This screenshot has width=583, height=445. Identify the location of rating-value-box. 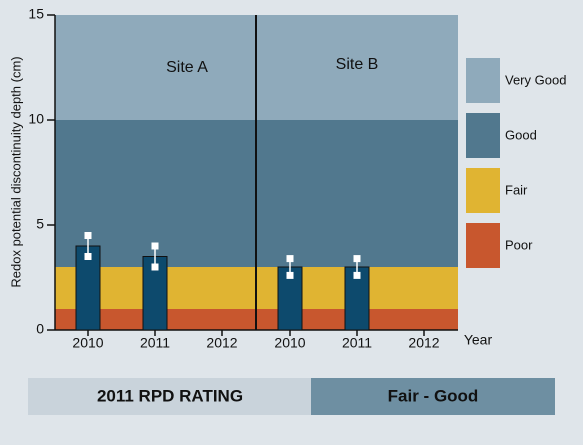
(433, 396).